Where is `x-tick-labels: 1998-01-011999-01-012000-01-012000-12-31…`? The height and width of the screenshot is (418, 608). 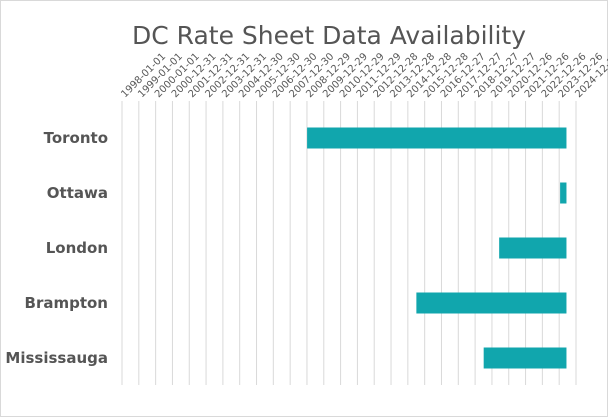 x-tick-labels: 1998-01-011999-01-012000-01-012000-12-31… is located at coordinates (363, 75).